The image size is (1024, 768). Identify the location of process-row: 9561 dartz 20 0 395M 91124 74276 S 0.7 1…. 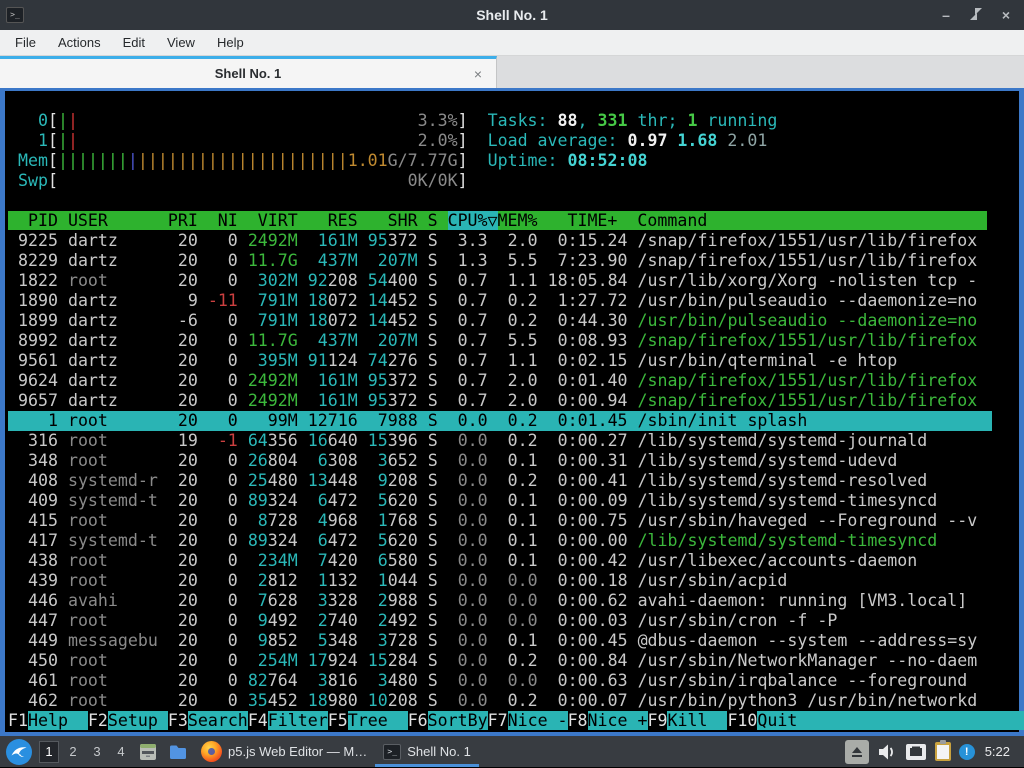
(453, 360).